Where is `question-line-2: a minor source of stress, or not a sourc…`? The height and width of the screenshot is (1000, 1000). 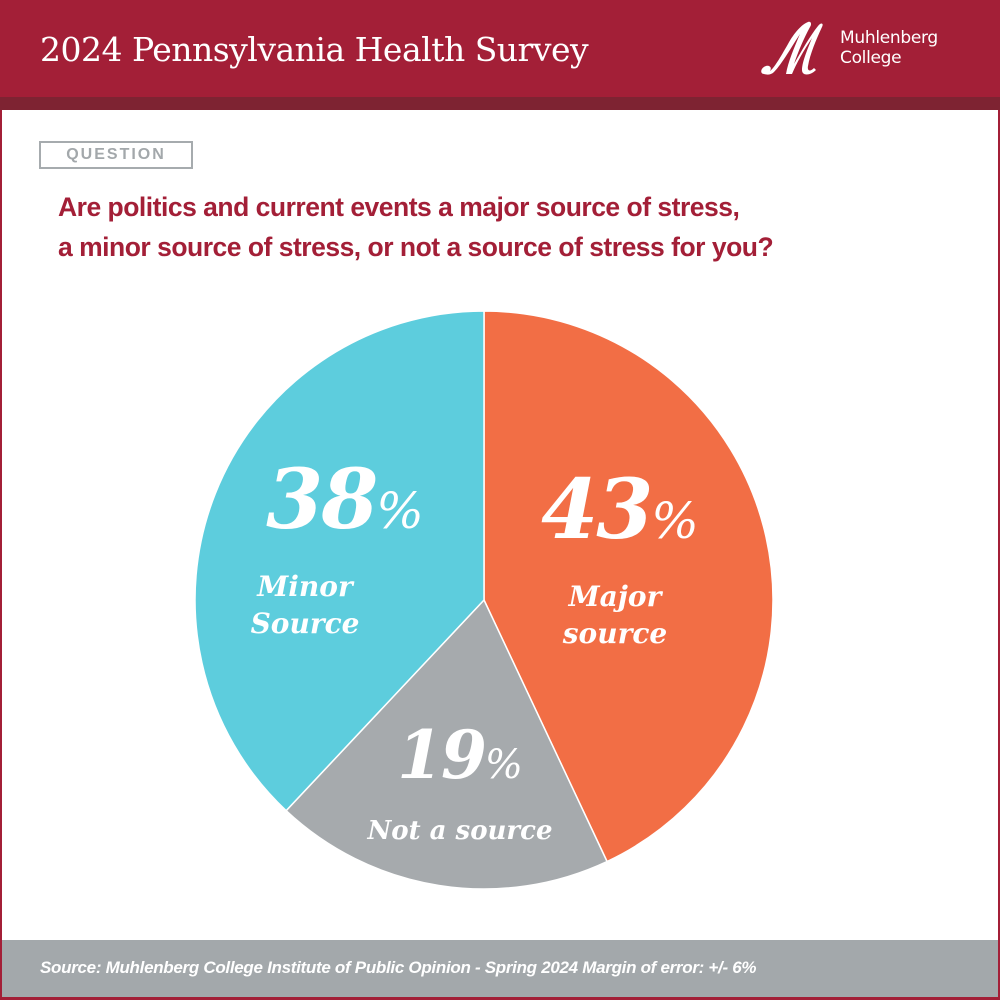 question-line-2: a minor source of stress, or not a sourc… is located at coordinates (416, 247).